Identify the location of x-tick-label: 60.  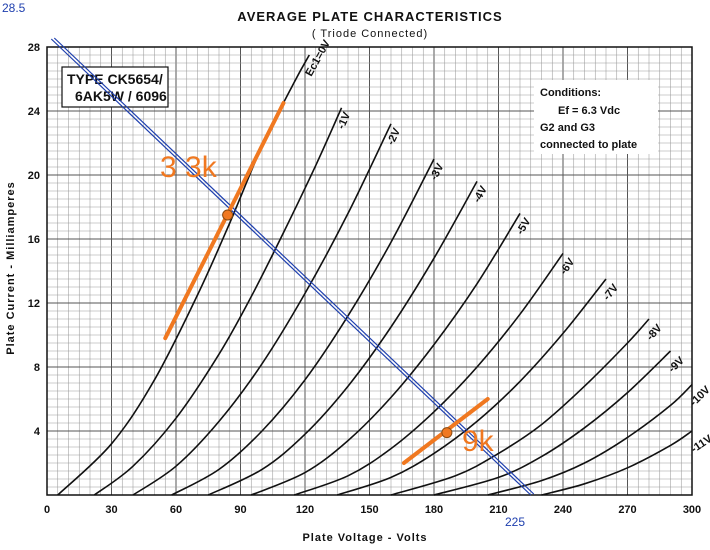
(176, 510).